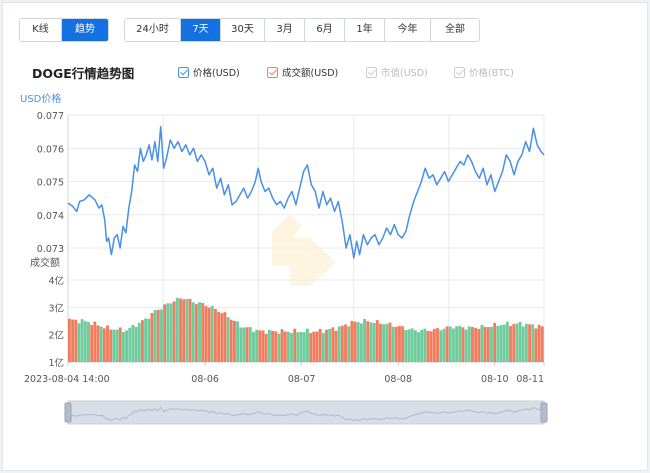  I want to click on tab-trend: 趋势, so click(85, 30).